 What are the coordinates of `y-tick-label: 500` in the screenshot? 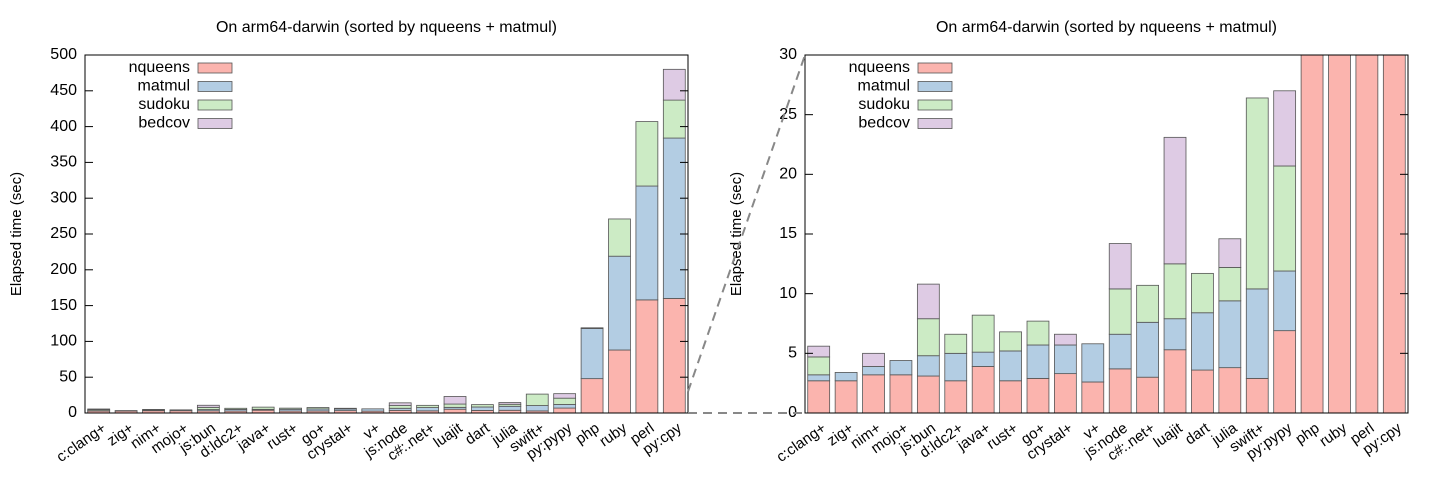 It's located at (63, 54).